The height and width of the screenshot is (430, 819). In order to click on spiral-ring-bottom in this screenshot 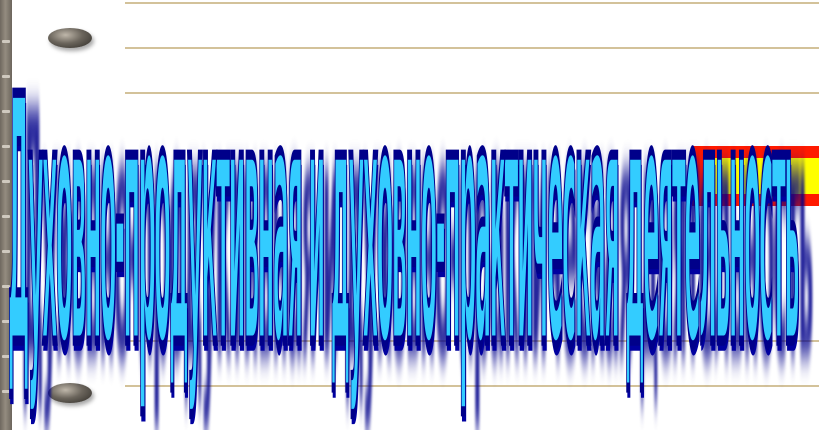, I will do `click(70, 393)`.